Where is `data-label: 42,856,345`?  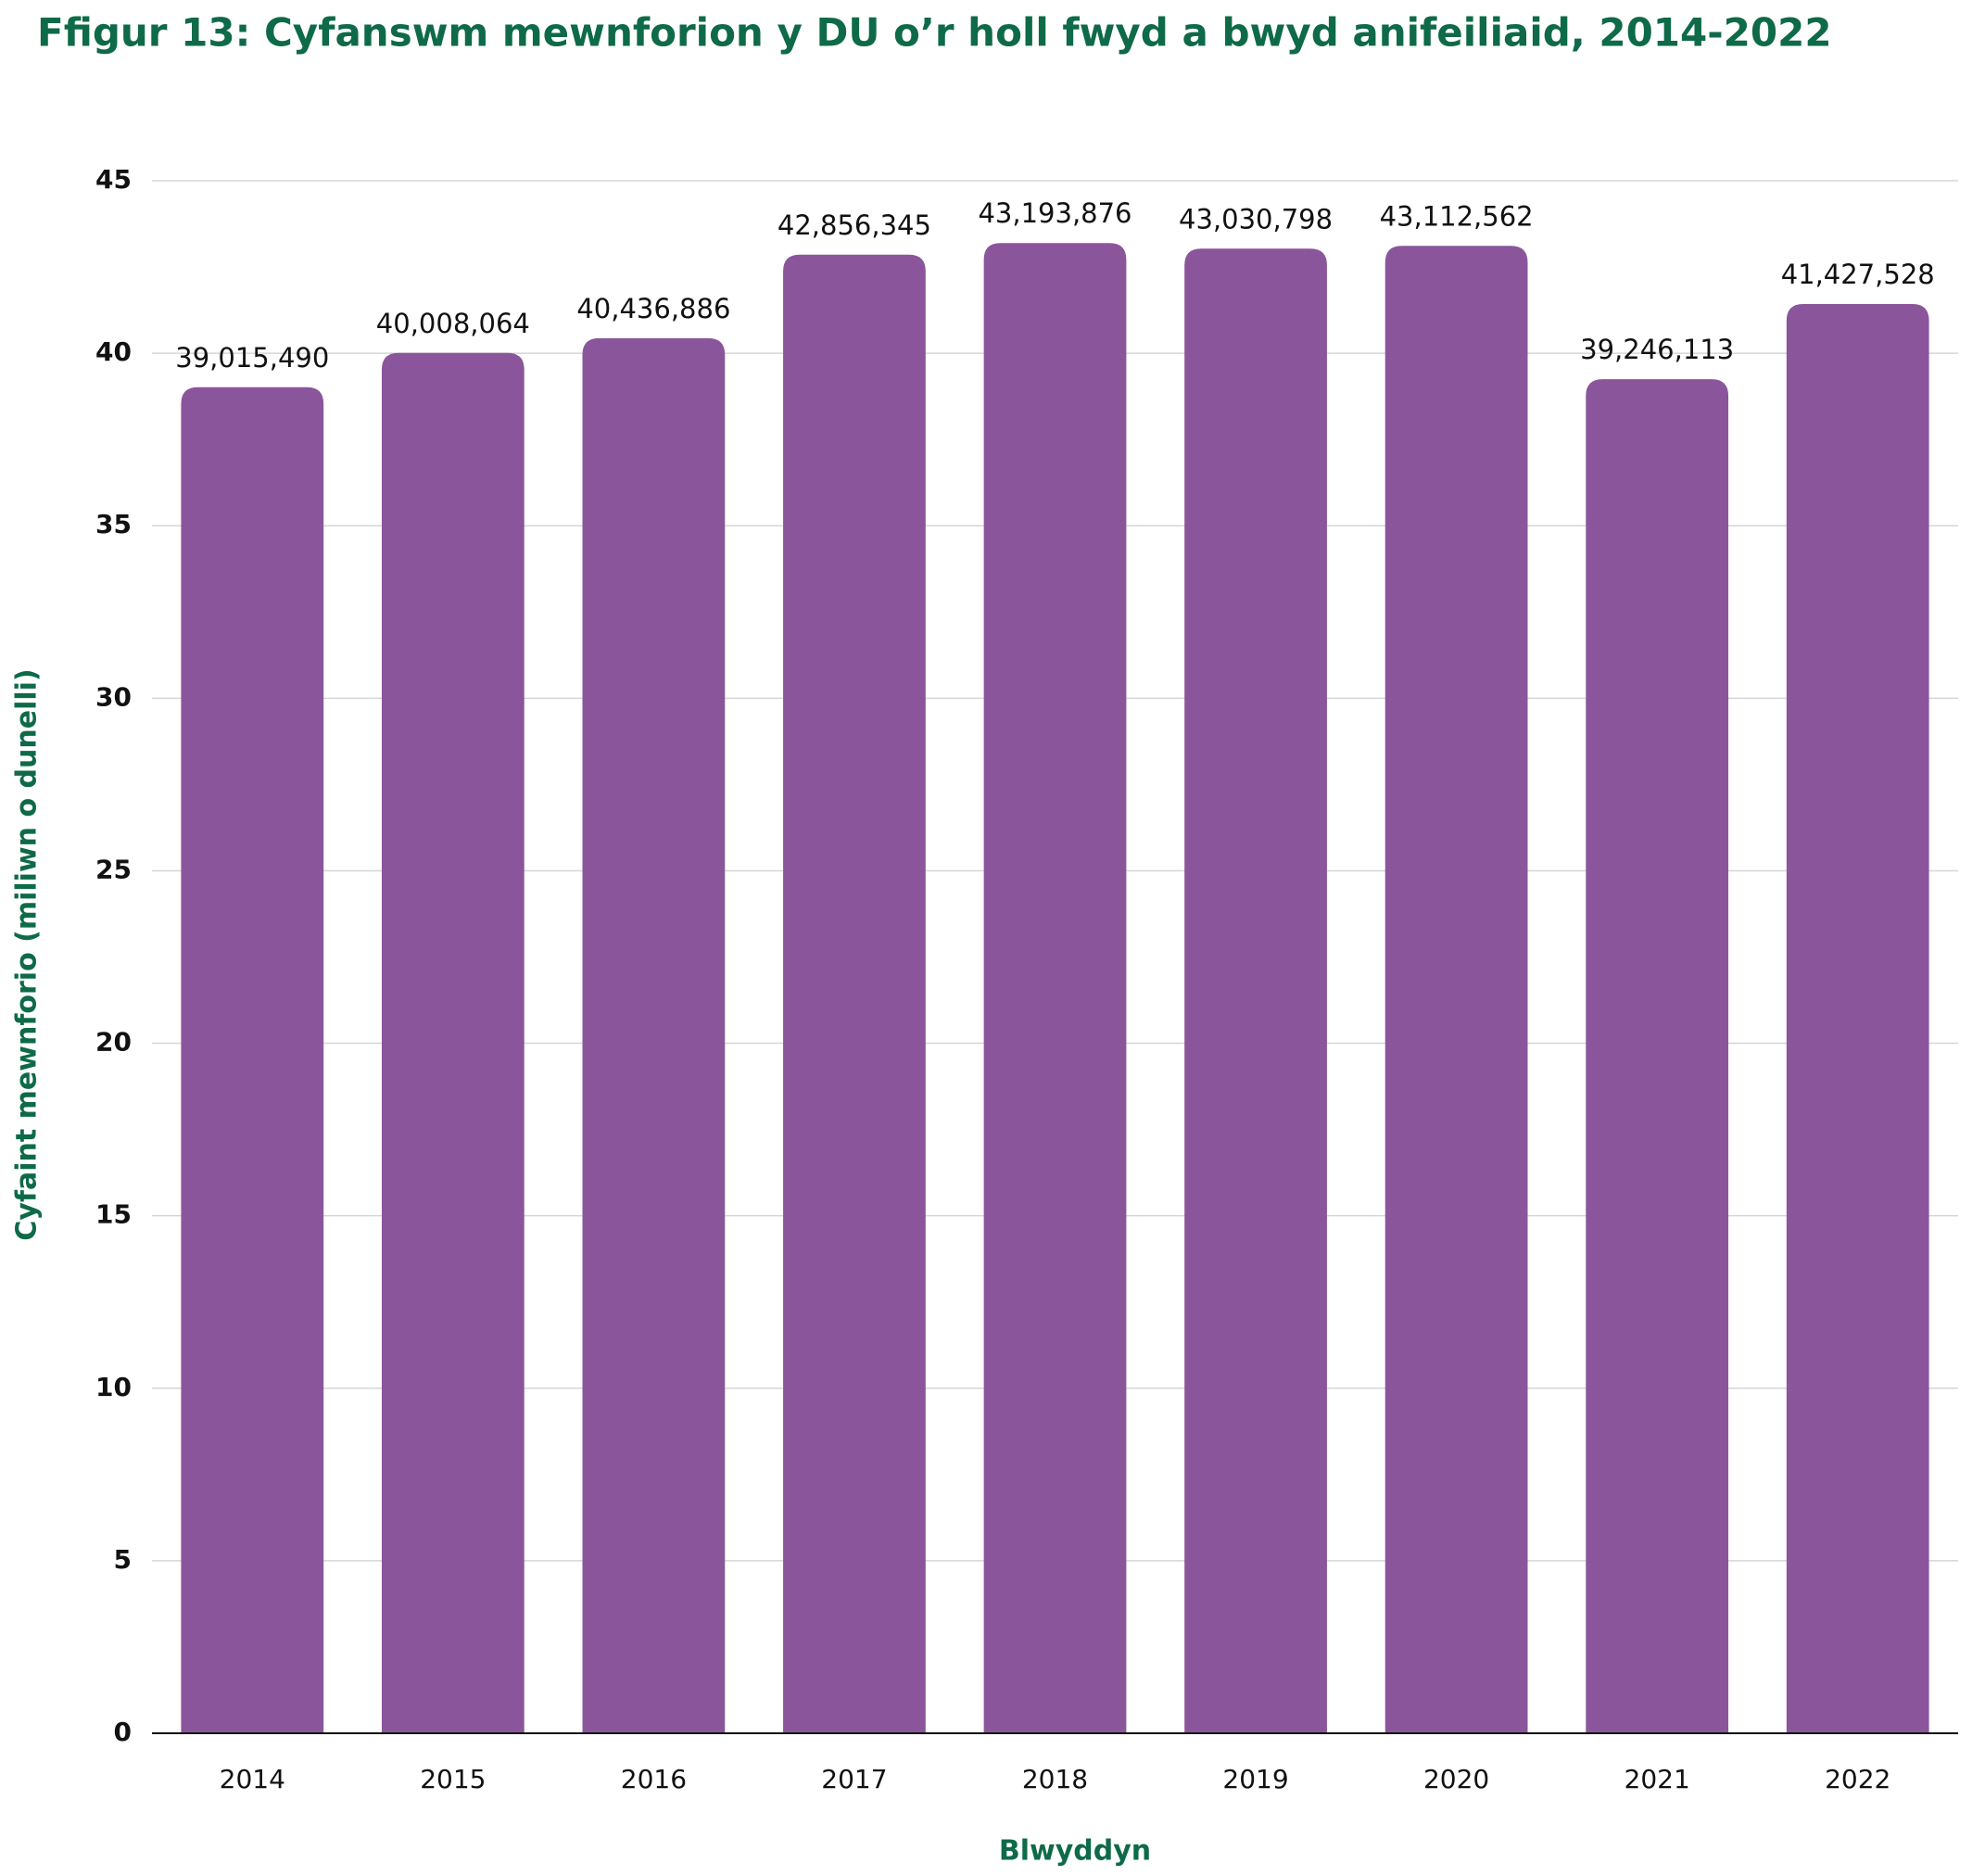 data-label: 42,856,345 is located at coordinates (854, 225).